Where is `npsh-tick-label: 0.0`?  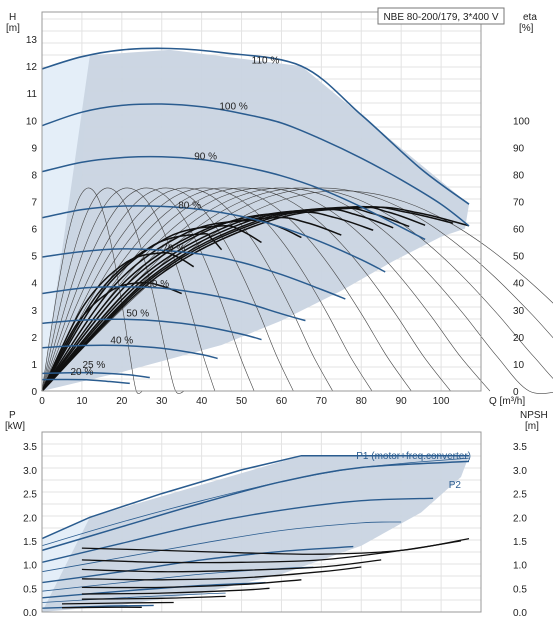
npsh-tick-label: 0.0 is located at coordinates (520, 613).